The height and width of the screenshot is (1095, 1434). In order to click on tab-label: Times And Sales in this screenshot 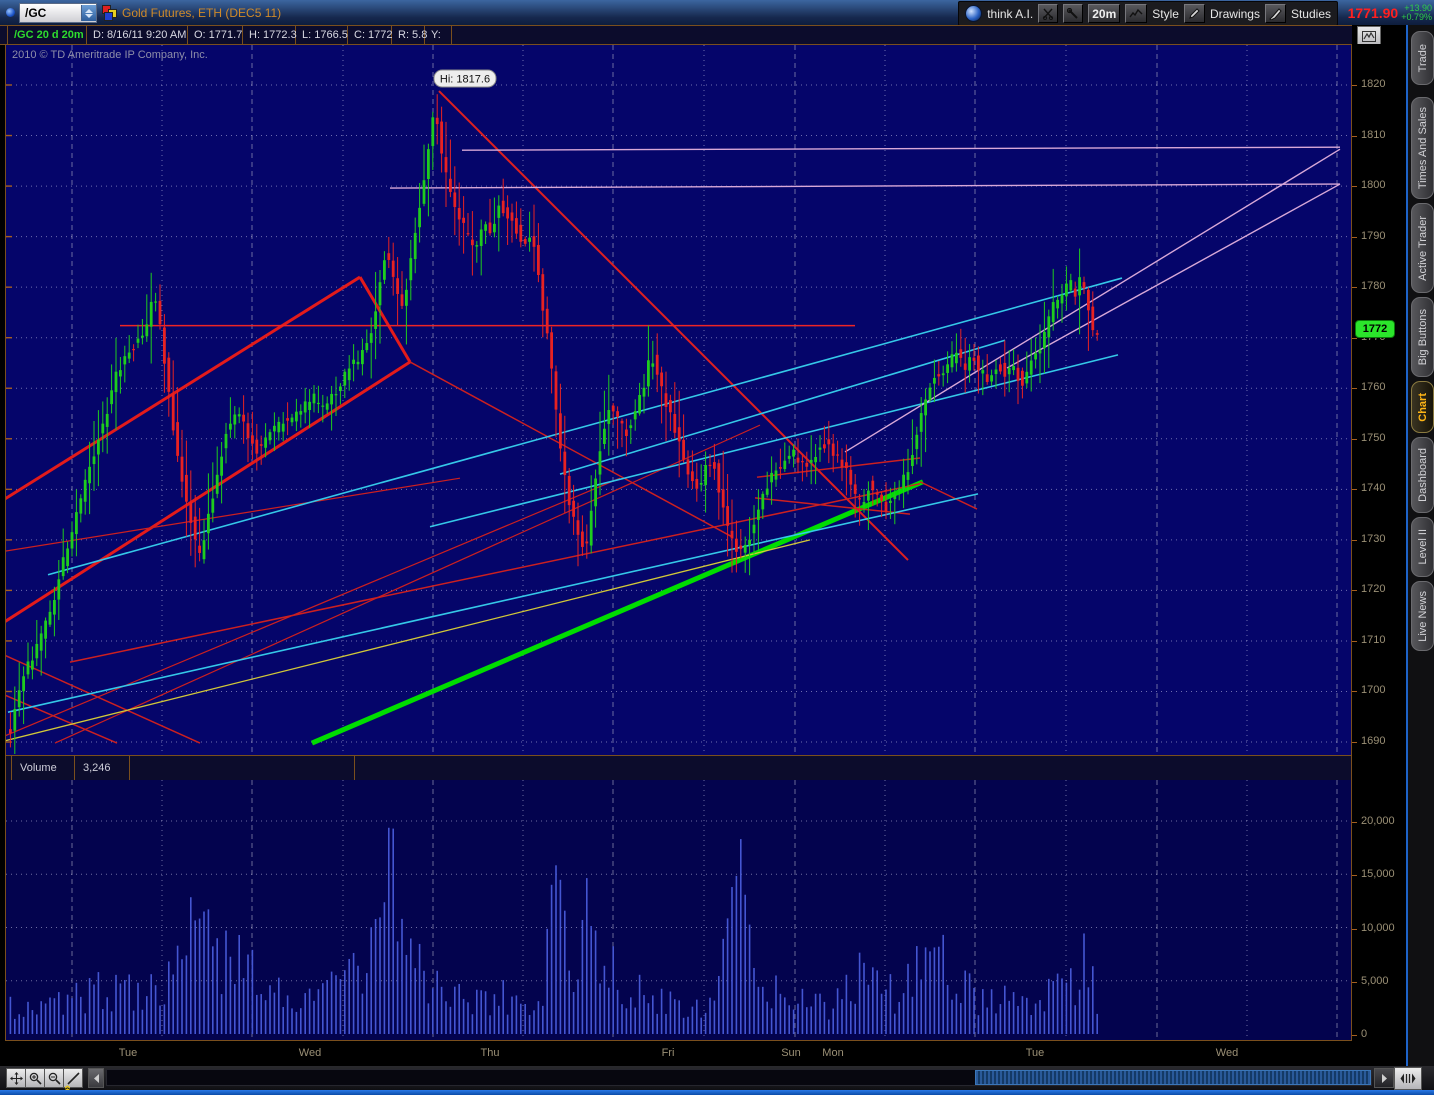, I will do `click(1422, 148)`.